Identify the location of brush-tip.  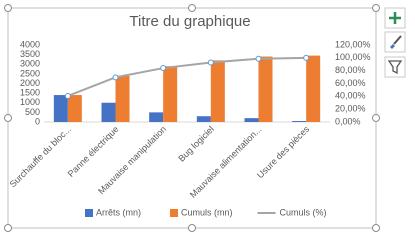
(392, 46).